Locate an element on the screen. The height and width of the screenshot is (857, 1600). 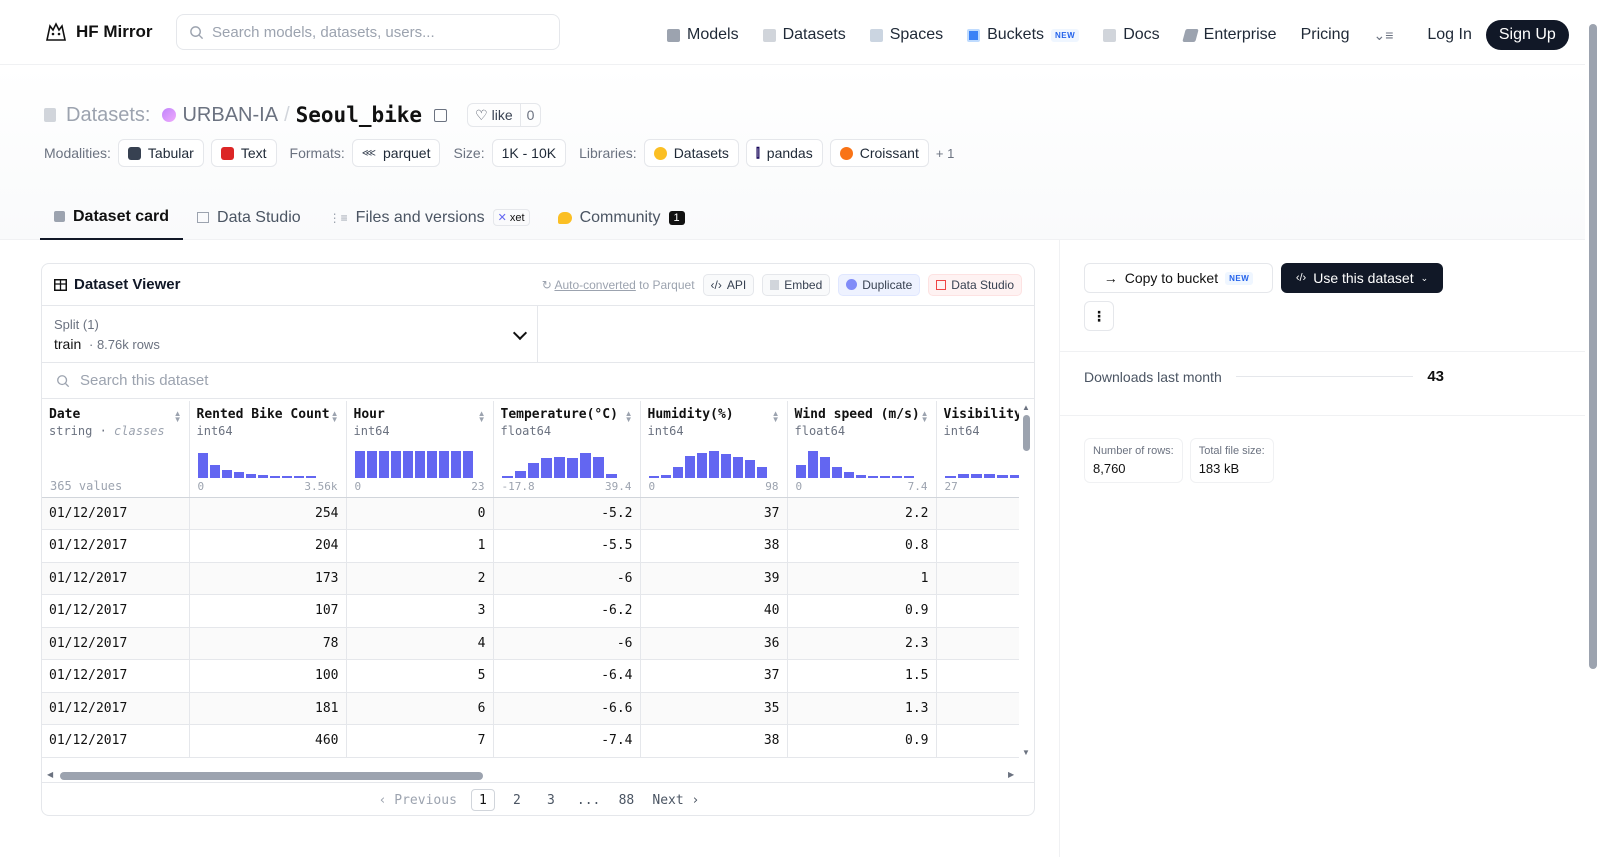
table-cell: 173 is located at coordinates (268, 578).